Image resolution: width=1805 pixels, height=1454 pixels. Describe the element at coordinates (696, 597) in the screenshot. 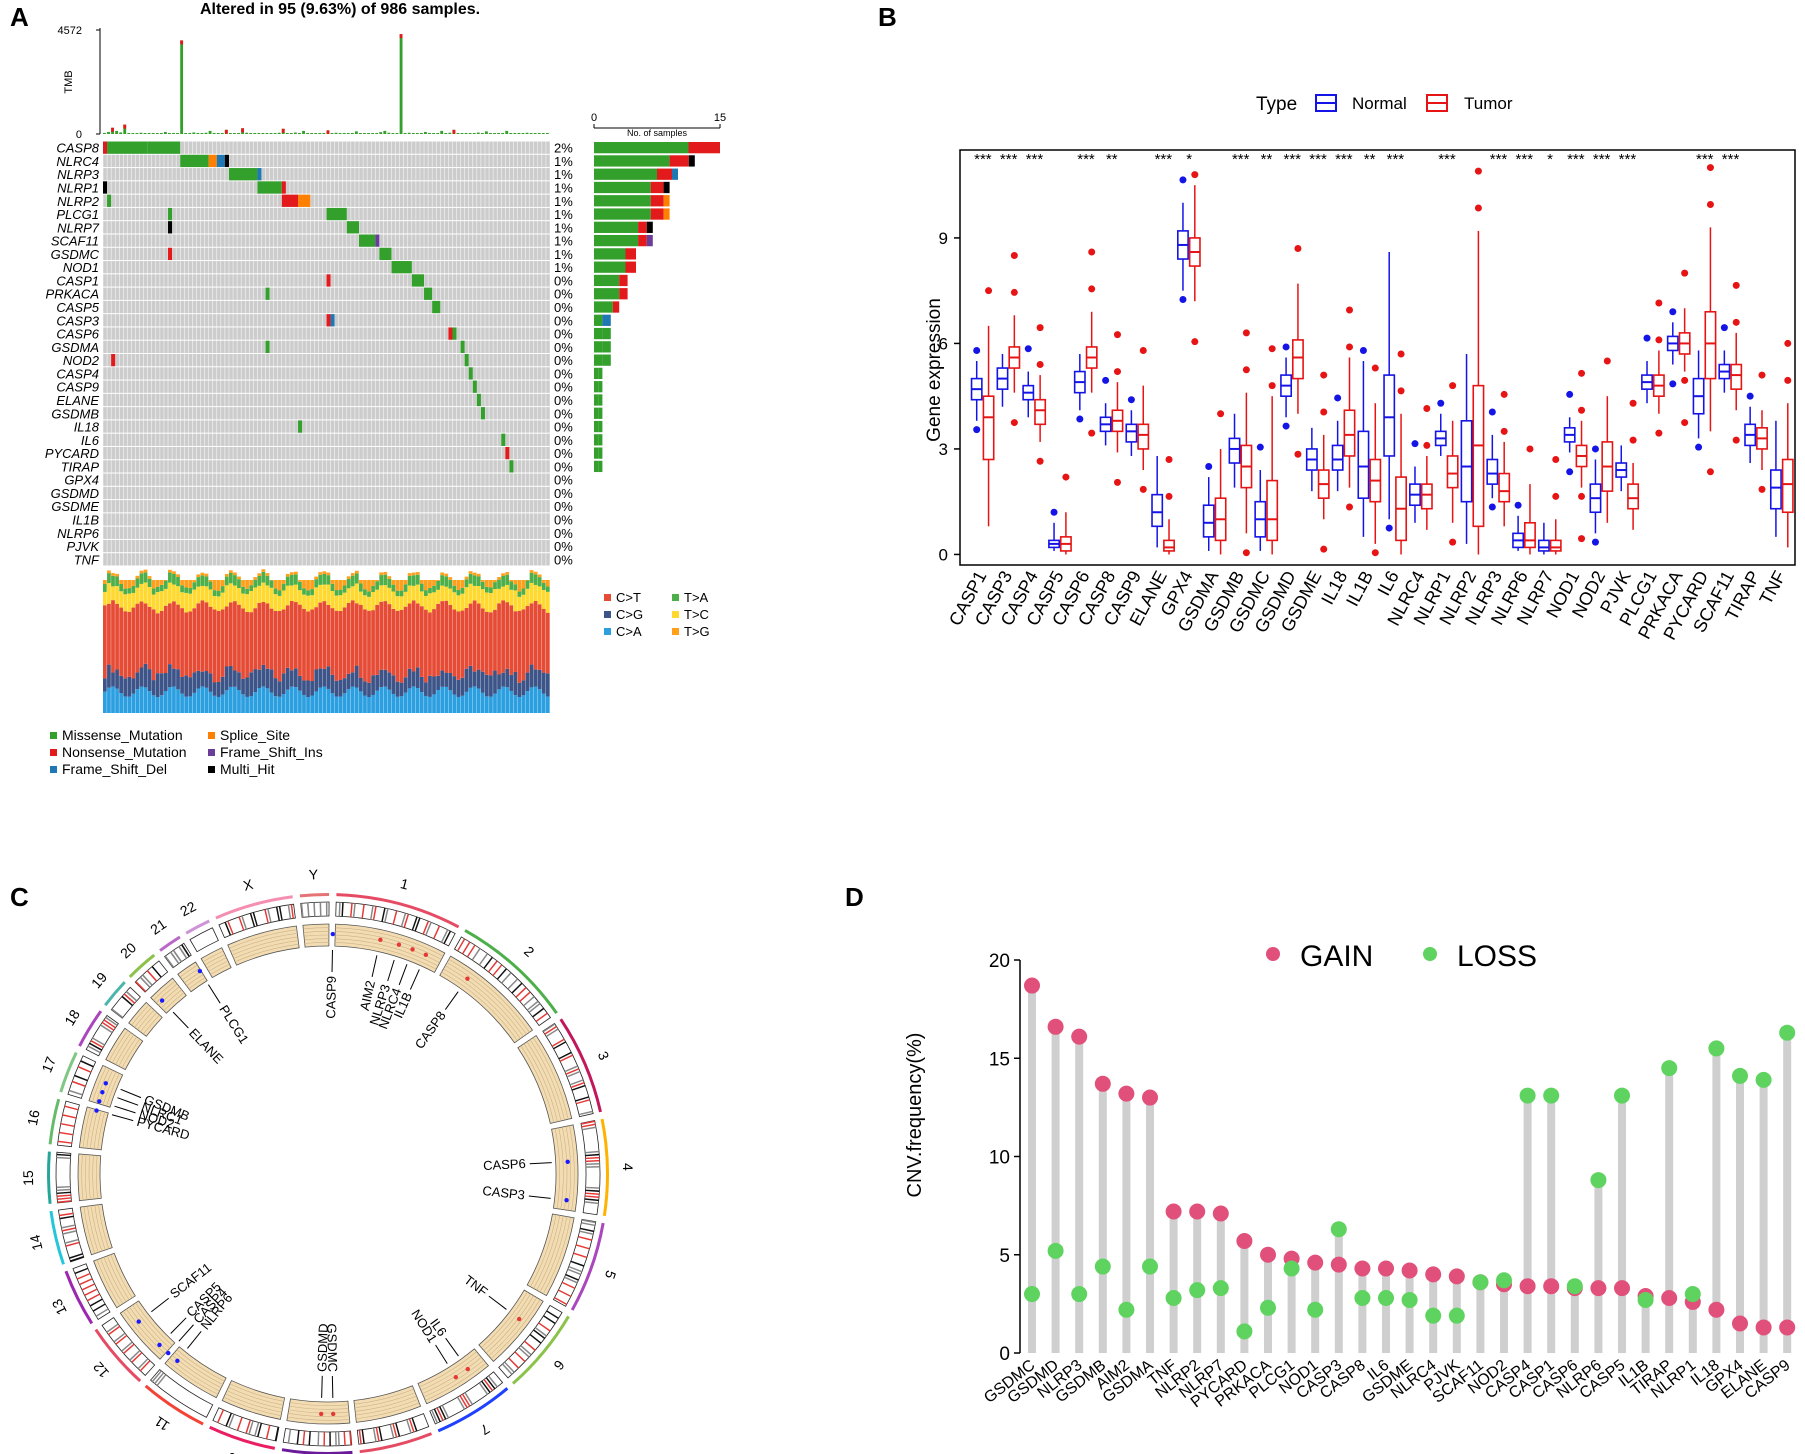

I see `titv-legend-label: T>A` at that location.